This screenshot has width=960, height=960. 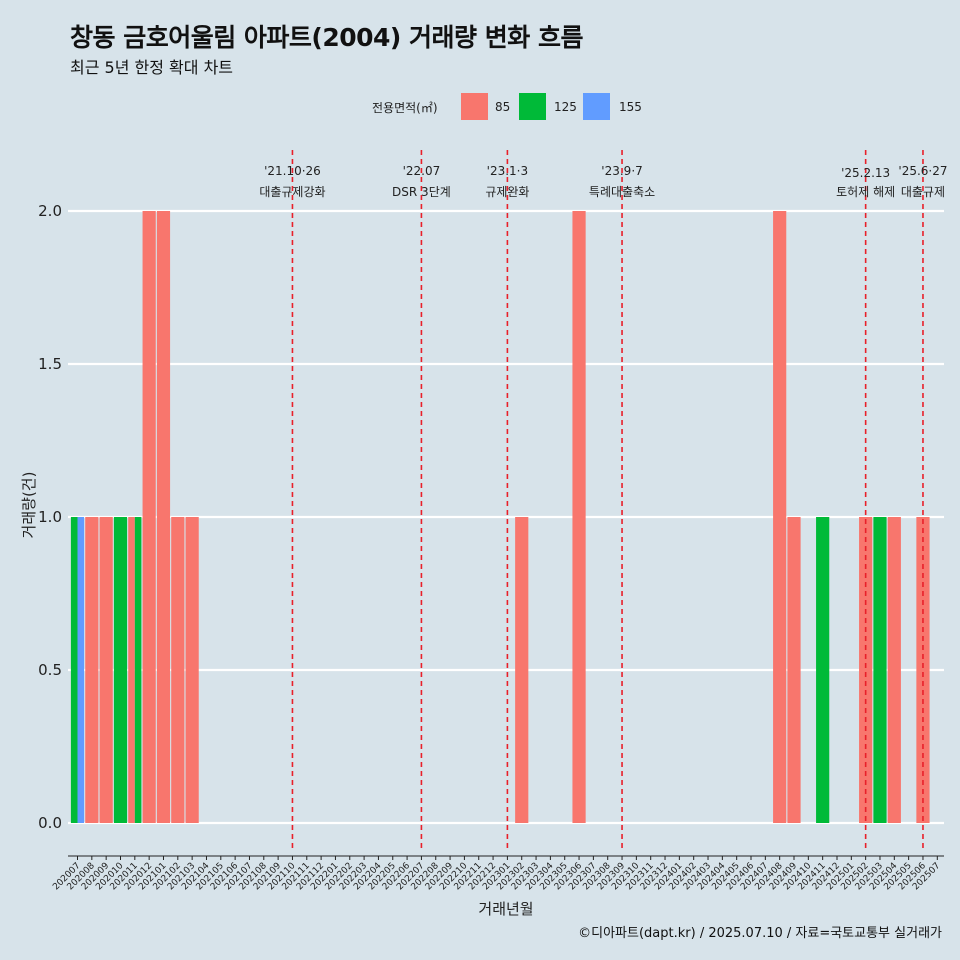 I want to click on event-label: 대출규제, so click(x=923, y=192).